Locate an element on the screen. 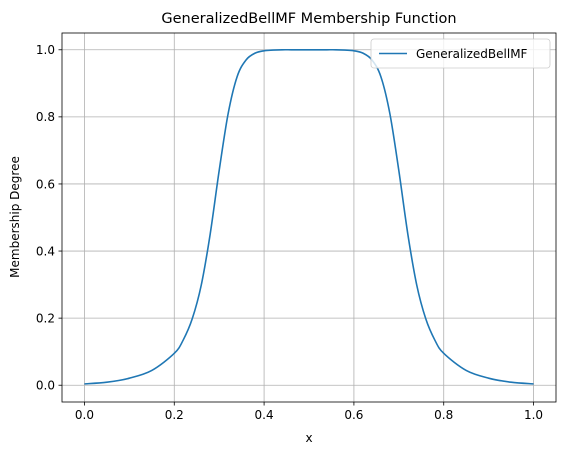  x-tick-label: 0.0 is located at coordinates (84, 415).